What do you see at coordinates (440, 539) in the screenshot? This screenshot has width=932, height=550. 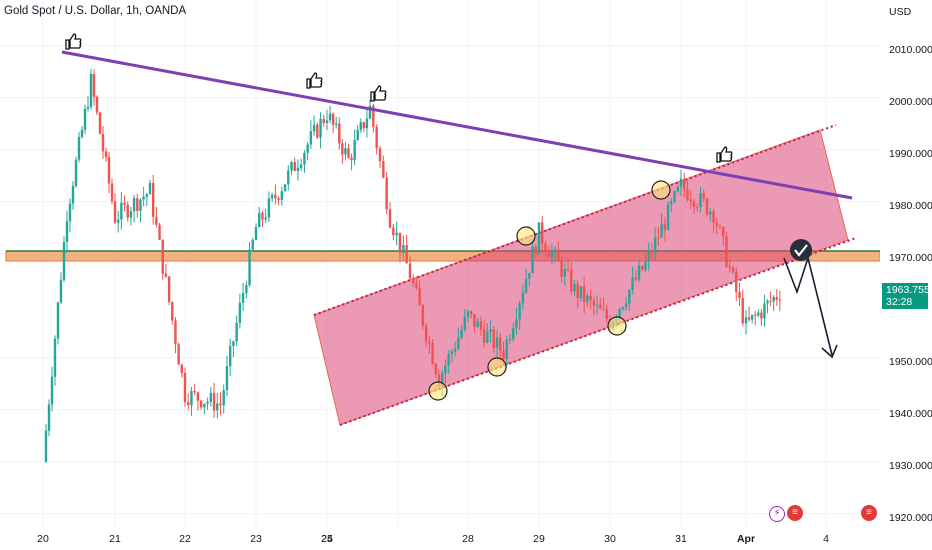 I see `time-axis: 20 21 22 23 24 25 27 28 29 30 31 Apr 4` at bounding box center [440, 539].